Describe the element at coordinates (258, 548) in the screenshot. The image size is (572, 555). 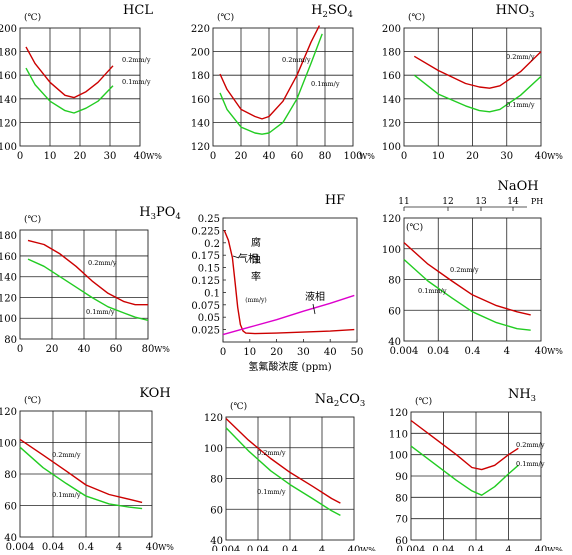
I see `x-tick-label: 0.04` at that location.